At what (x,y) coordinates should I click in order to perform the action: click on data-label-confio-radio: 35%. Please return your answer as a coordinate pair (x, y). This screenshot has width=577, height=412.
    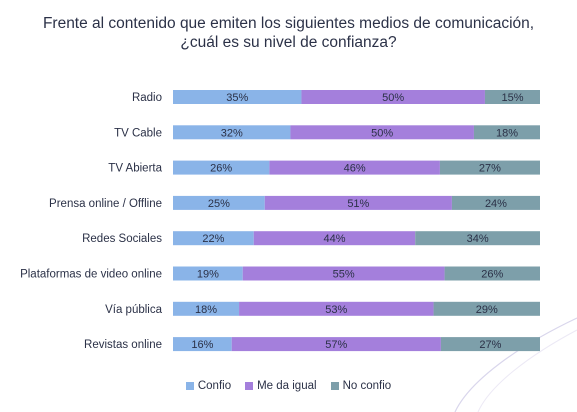
    Looking at the image, I should click on (237, 98).